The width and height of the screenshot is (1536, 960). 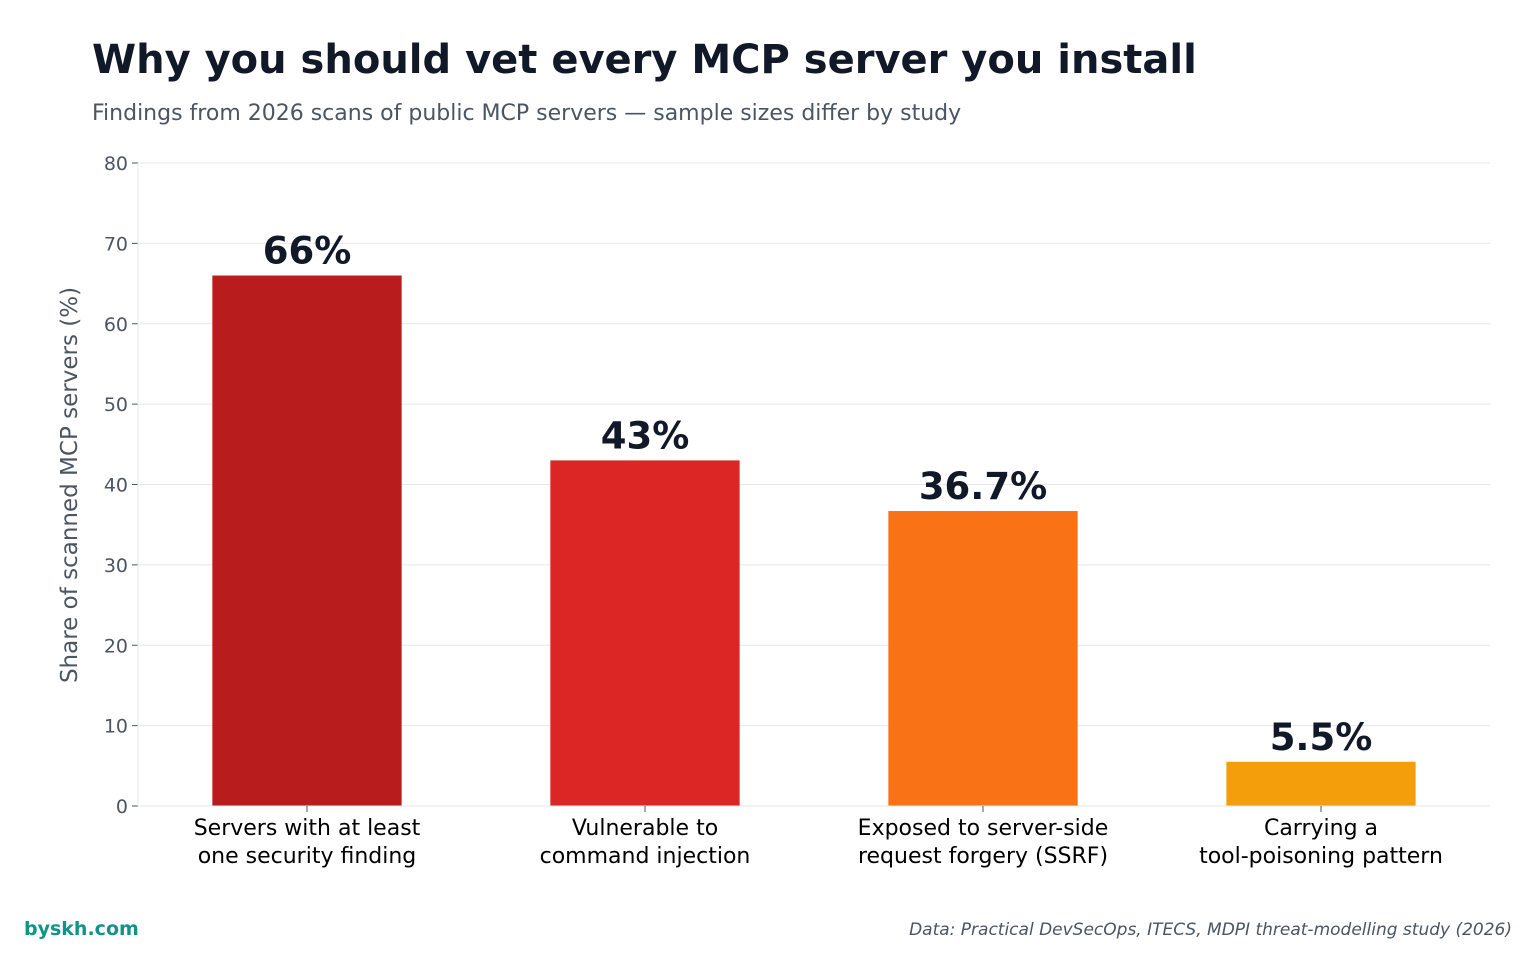 What do you see at coordinates (122, 807) in the screenshot?
I see `y-tick-label: 0` at bounding box center [122, 807].